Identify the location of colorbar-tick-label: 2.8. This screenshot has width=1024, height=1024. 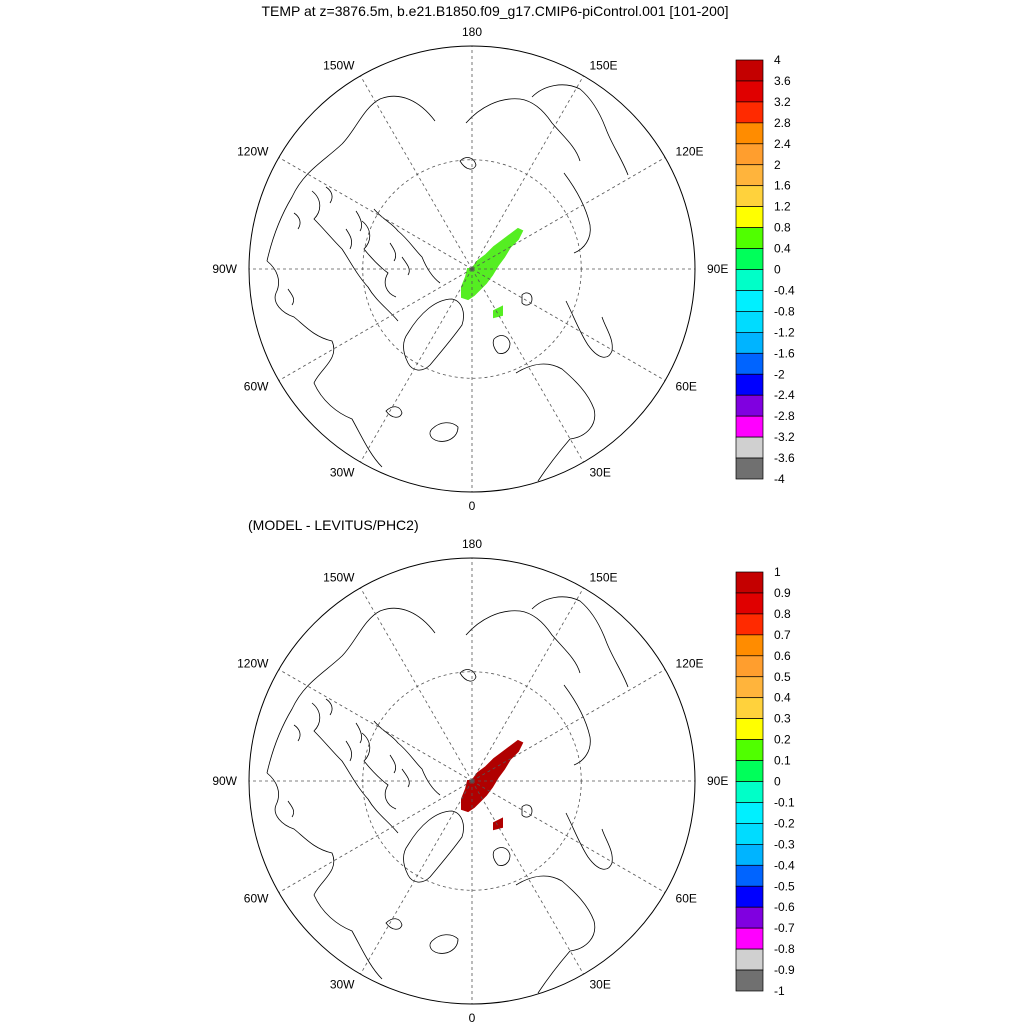
(782, 123).